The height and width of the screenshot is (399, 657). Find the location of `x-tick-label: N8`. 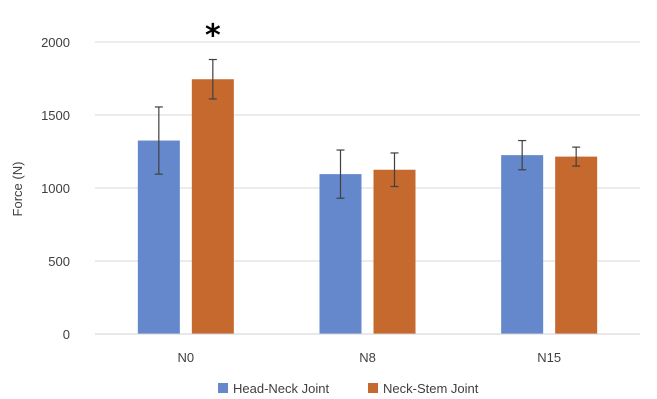

x-tick-label: N8 is located at coordinates (367, 357).